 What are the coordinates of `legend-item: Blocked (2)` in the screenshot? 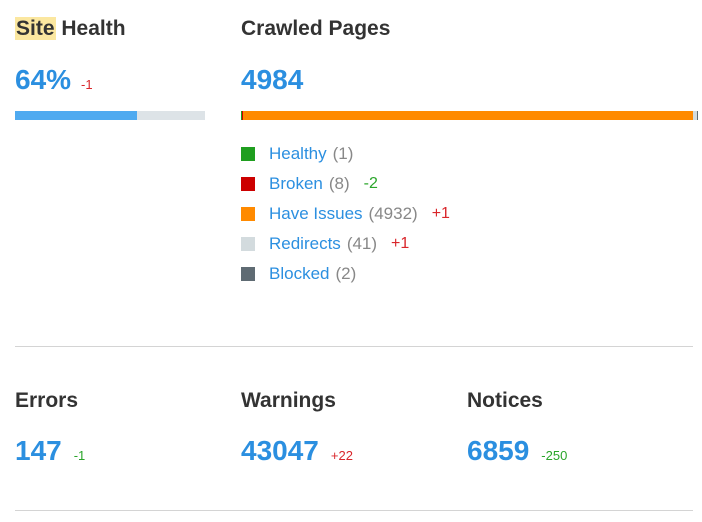 It's located at (345, 274).